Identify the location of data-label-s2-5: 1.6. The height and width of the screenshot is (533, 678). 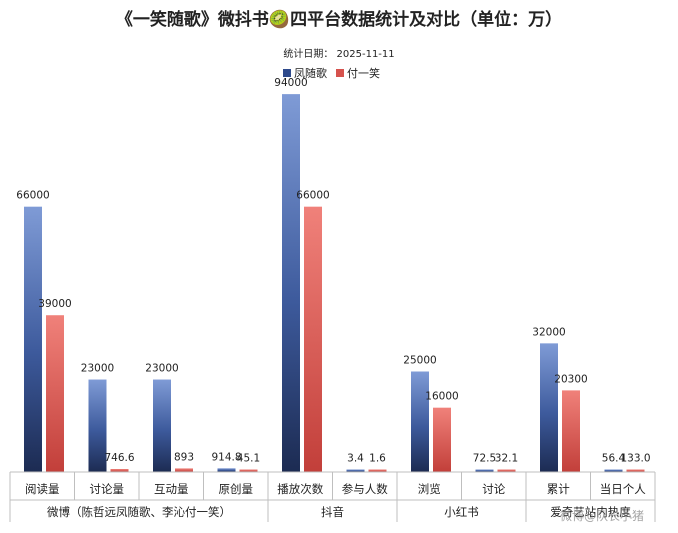
(377, 459).